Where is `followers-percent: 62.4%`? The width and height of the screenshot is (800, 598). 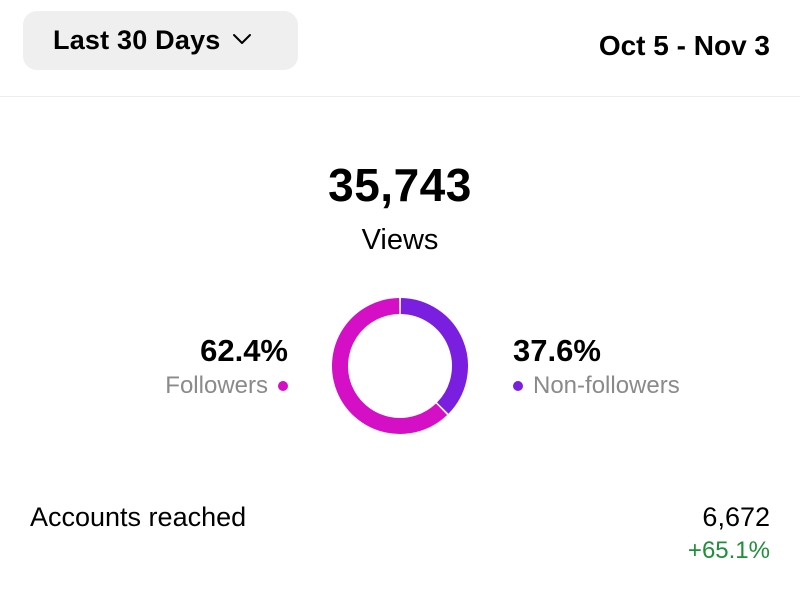
followers-percent: 62.4% is located at coordinates (244, 350).